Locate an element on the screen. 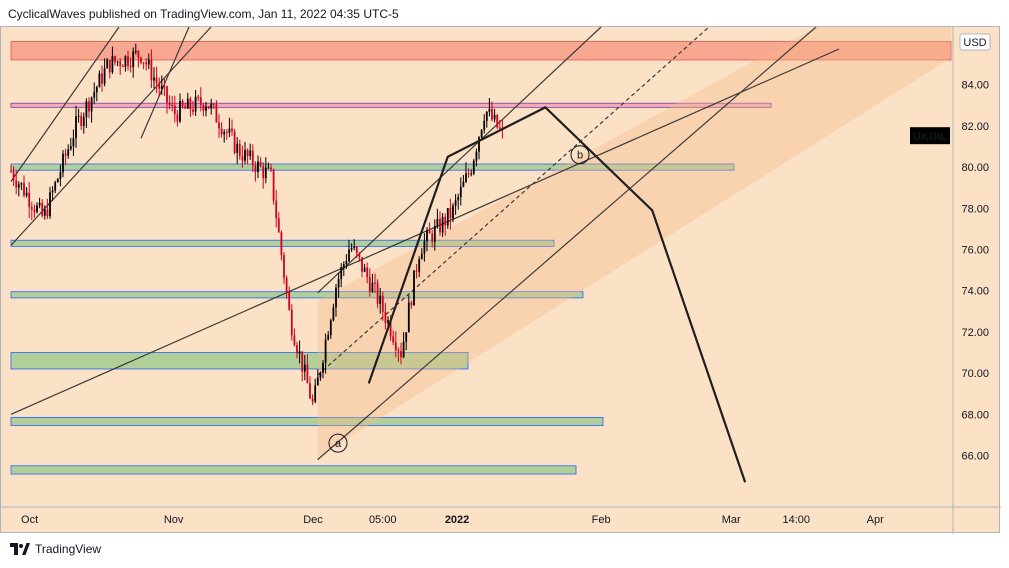 The width and height of the screenshot is (1009, 568). symbol-badge is located at coordinates (930, 136).